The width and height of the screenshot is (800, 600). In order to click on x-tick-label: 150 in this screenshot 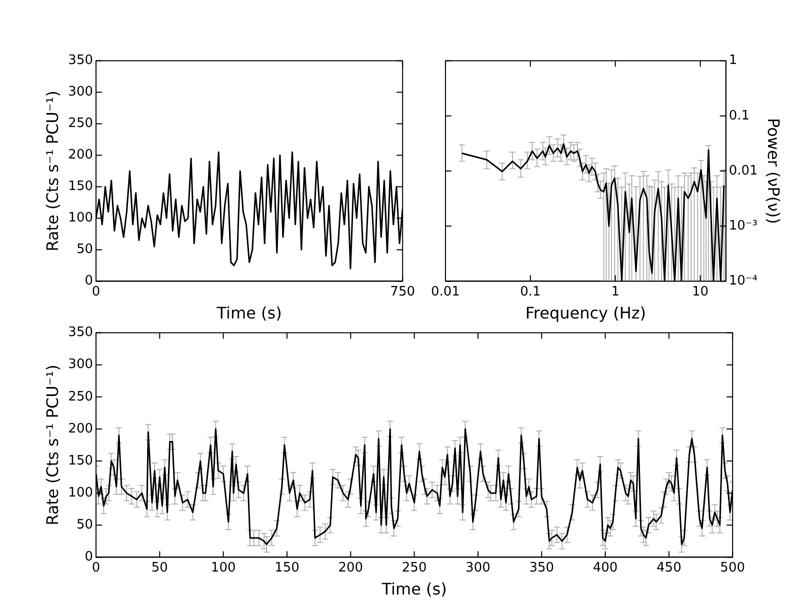, I will do `click(287, 568)`.